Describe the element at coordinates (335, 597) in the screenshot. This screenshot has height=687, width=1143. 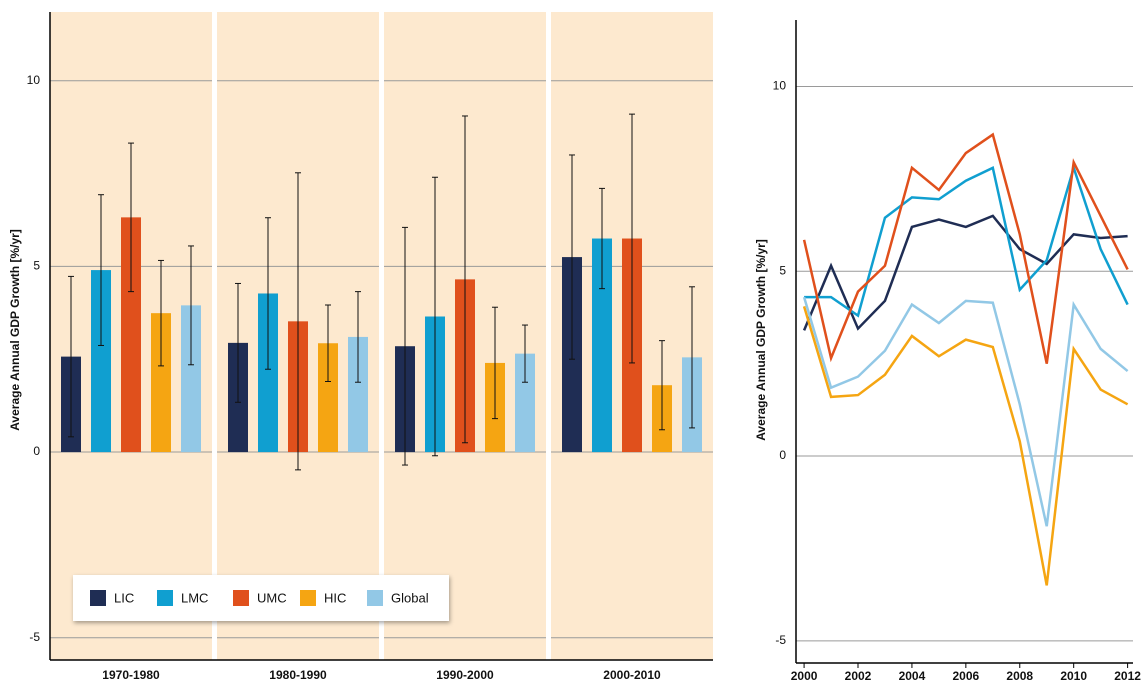
I see `legend-label: HIC` at that location.